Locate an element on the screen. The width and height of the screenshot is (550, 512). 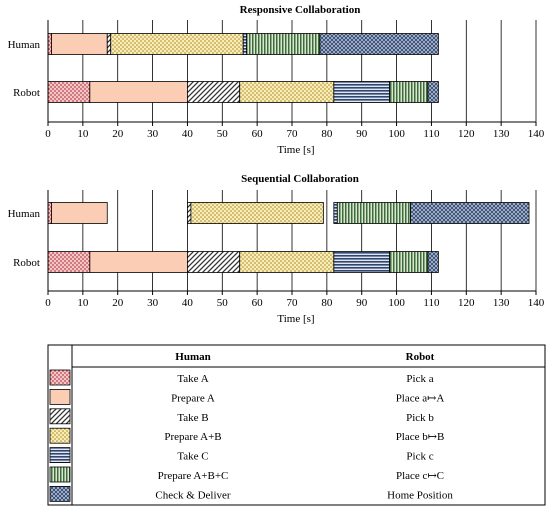
legend-robot-task: Place a↦A is located at coordinates (420, 398).